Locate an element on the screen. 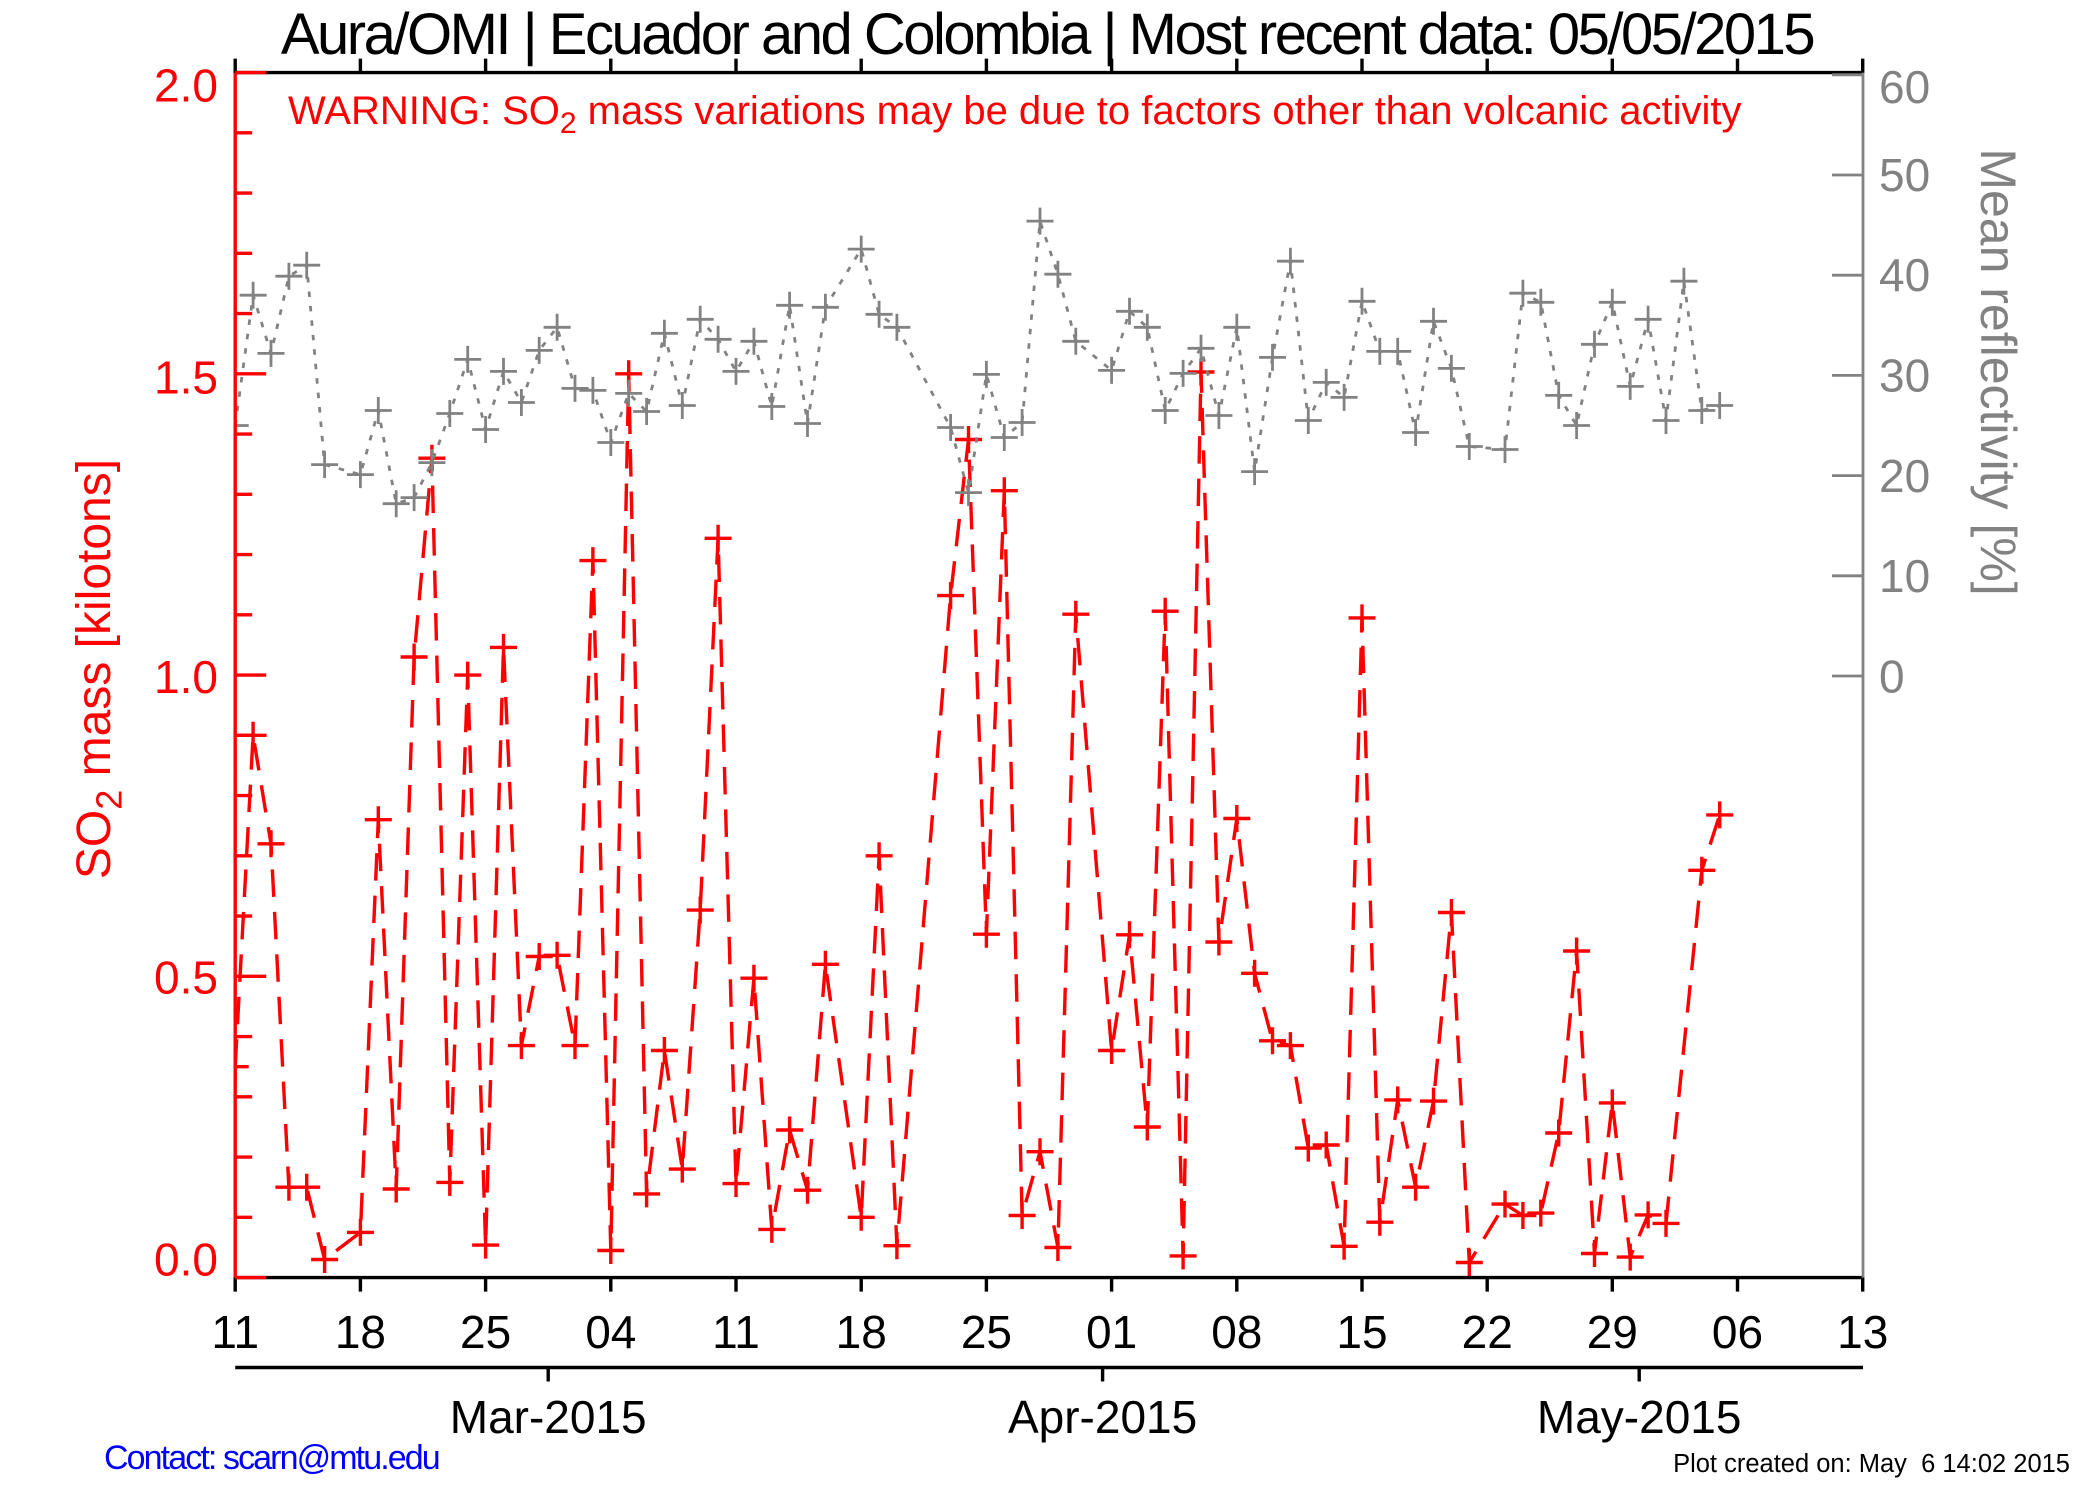 This screenshot has height=1505, width=2100. svg-text: 40 is located at coordinates (1904, 275).